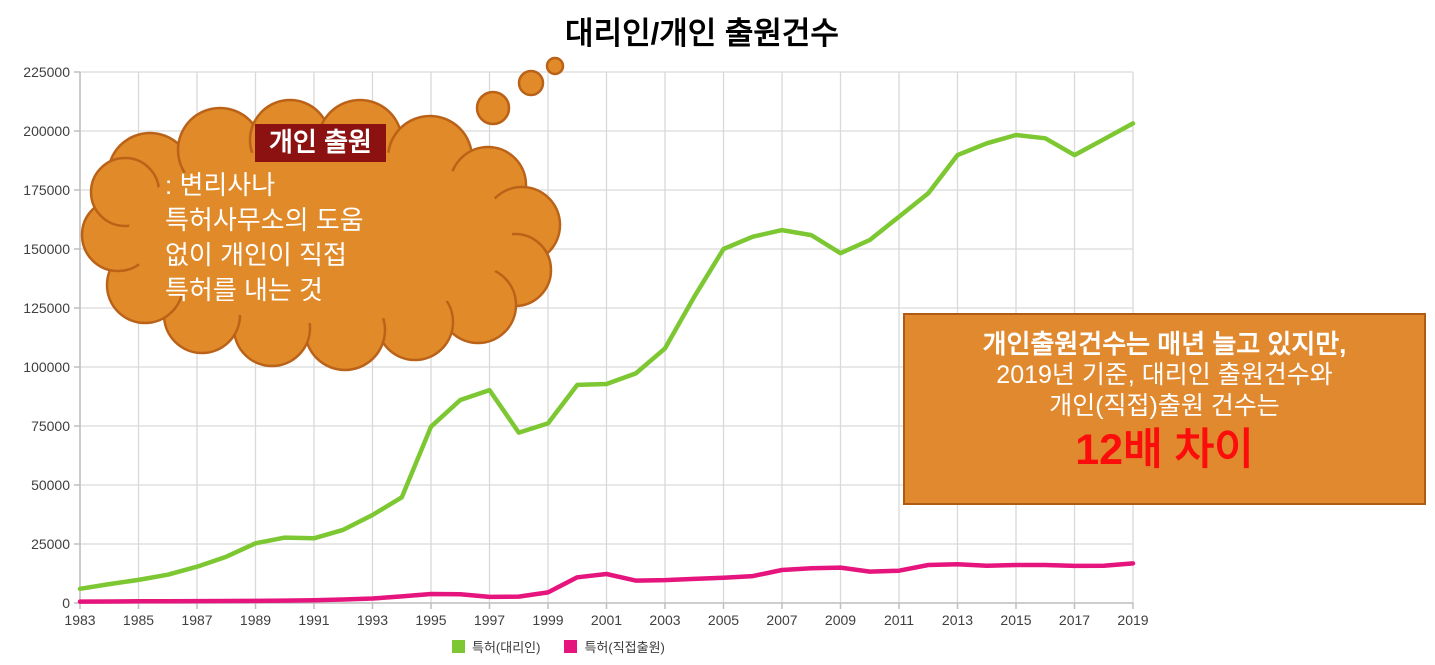 The width and height of the screenshot is (1435, 665). What do you see at coordinates (840, 620) in the screenshot?
I see `x-tick-label: 2009` at bounding box center [840, 620].